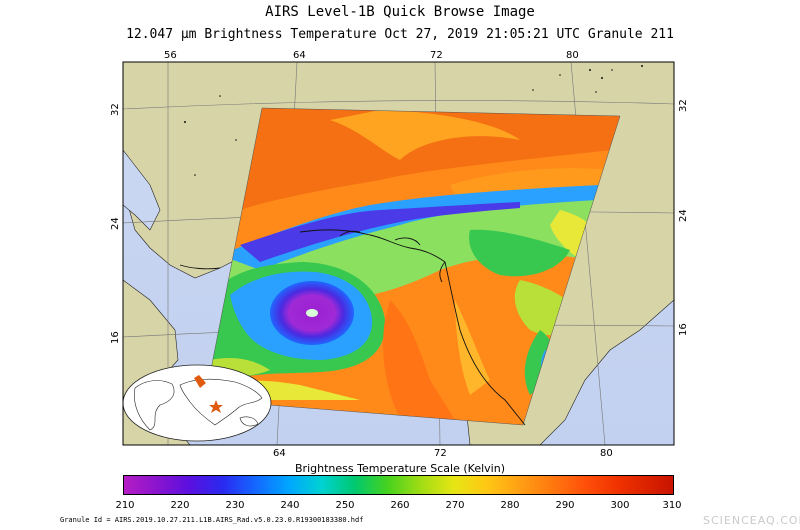  What do you see at coordinates (436, 55) in the screenshot?
I see `top-tick-72: 72` at bounding box center [436, 55].